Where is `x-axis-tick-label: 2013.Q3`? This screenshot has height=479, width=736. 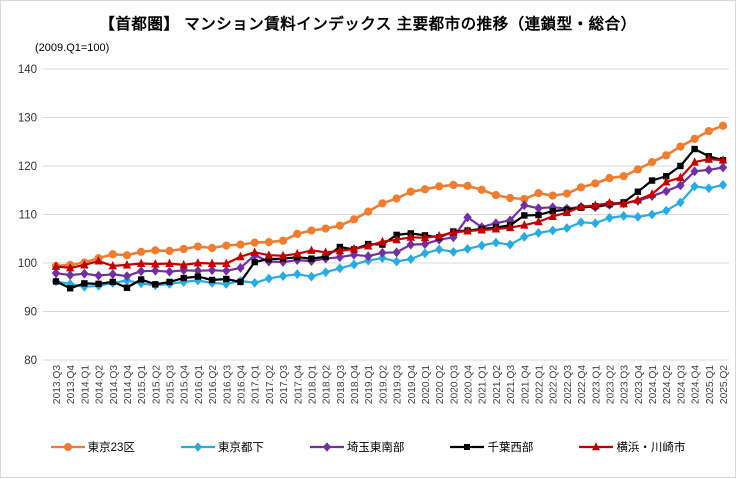 x-axis-tick-label: 2013.Q3 is located at coordinates (57, 384).